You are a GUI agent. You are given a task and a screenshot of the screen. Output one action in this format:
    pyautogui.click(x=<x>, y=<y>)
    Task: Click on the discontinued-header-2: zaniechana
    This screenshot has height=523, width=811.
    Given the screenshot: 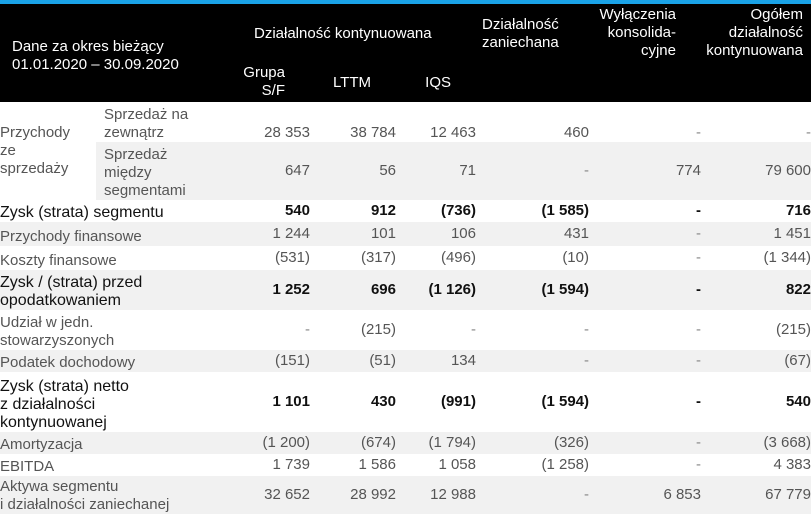 What is the action you would take?
    pyautogui.click(x=520, y=42)
    